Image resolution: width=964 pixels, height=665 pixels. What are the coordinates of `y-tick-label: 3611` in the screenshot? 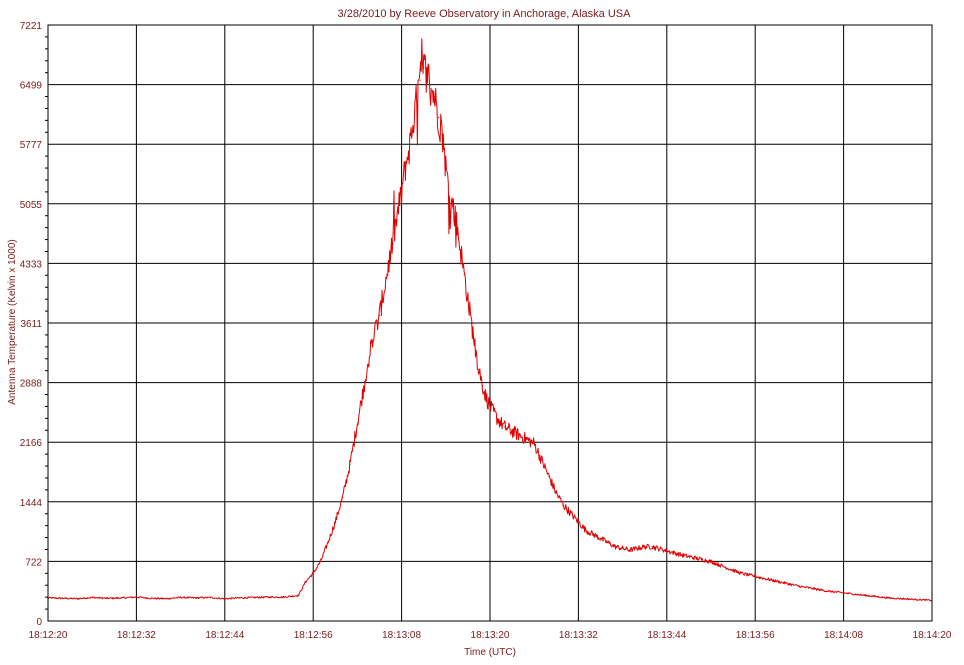 It's located at (31, 324).